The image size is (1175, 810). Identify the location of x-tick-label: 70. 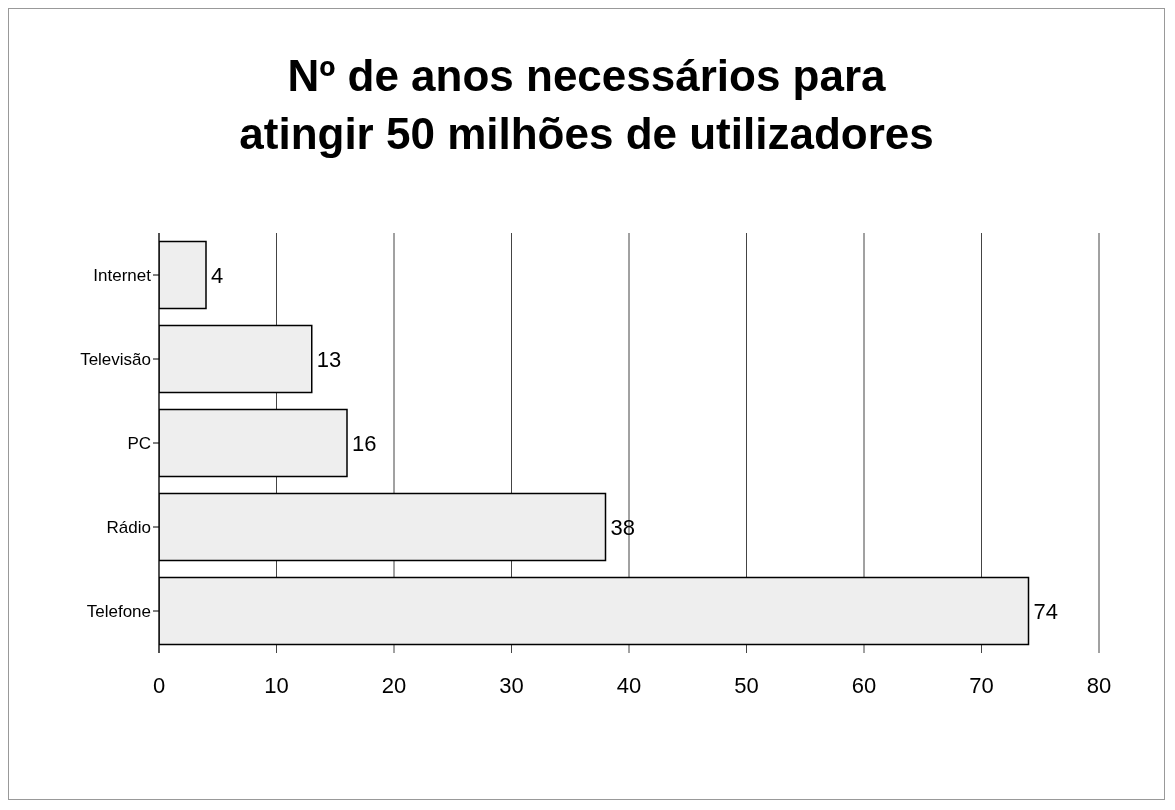
(981, 685).